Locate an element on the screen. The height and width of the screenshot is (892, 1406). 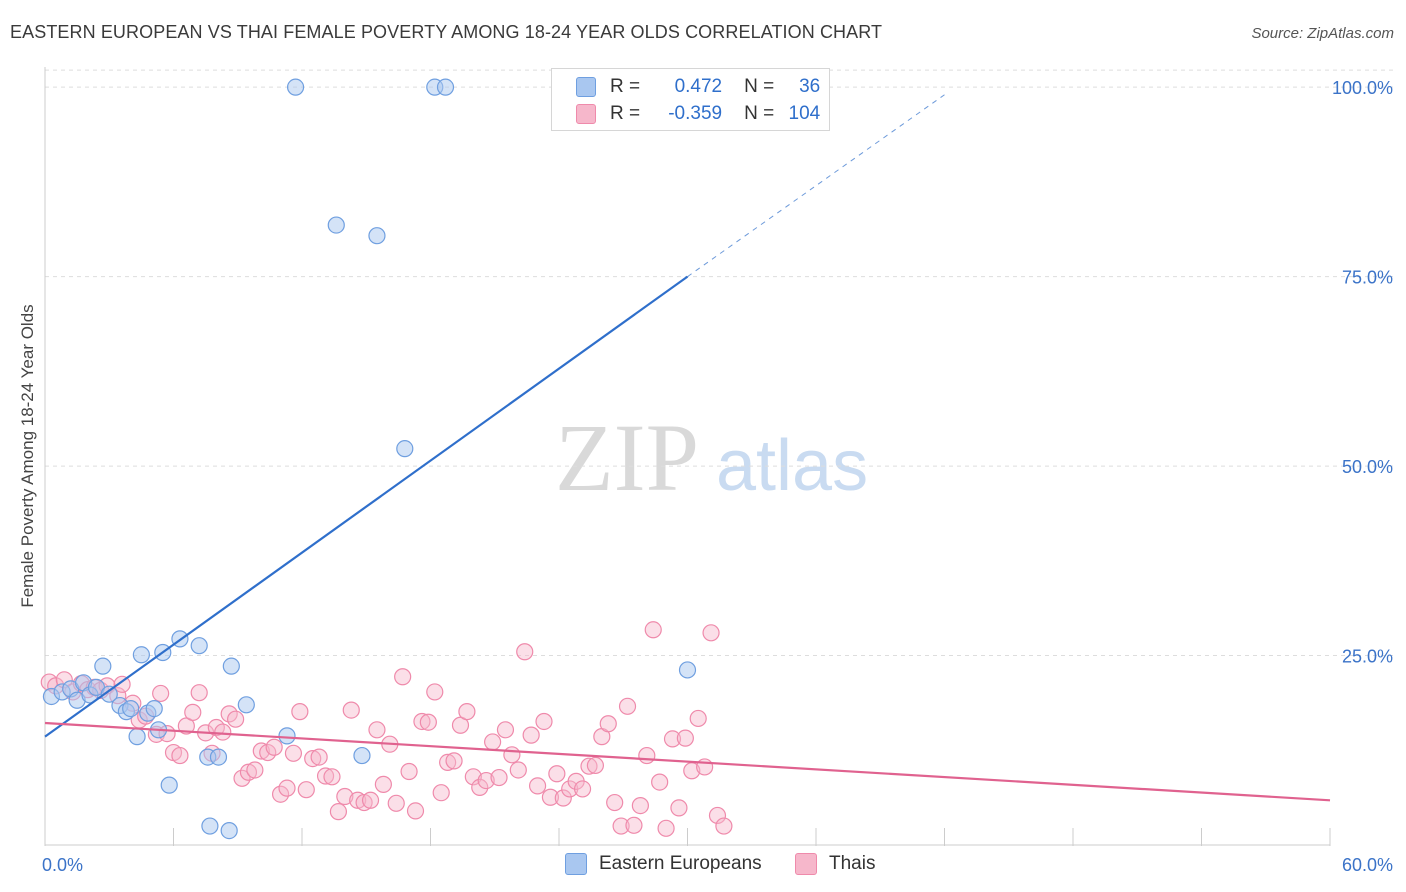
bottom-legend-eastern: Eastern Europeans is located at coordinates (663, 864).